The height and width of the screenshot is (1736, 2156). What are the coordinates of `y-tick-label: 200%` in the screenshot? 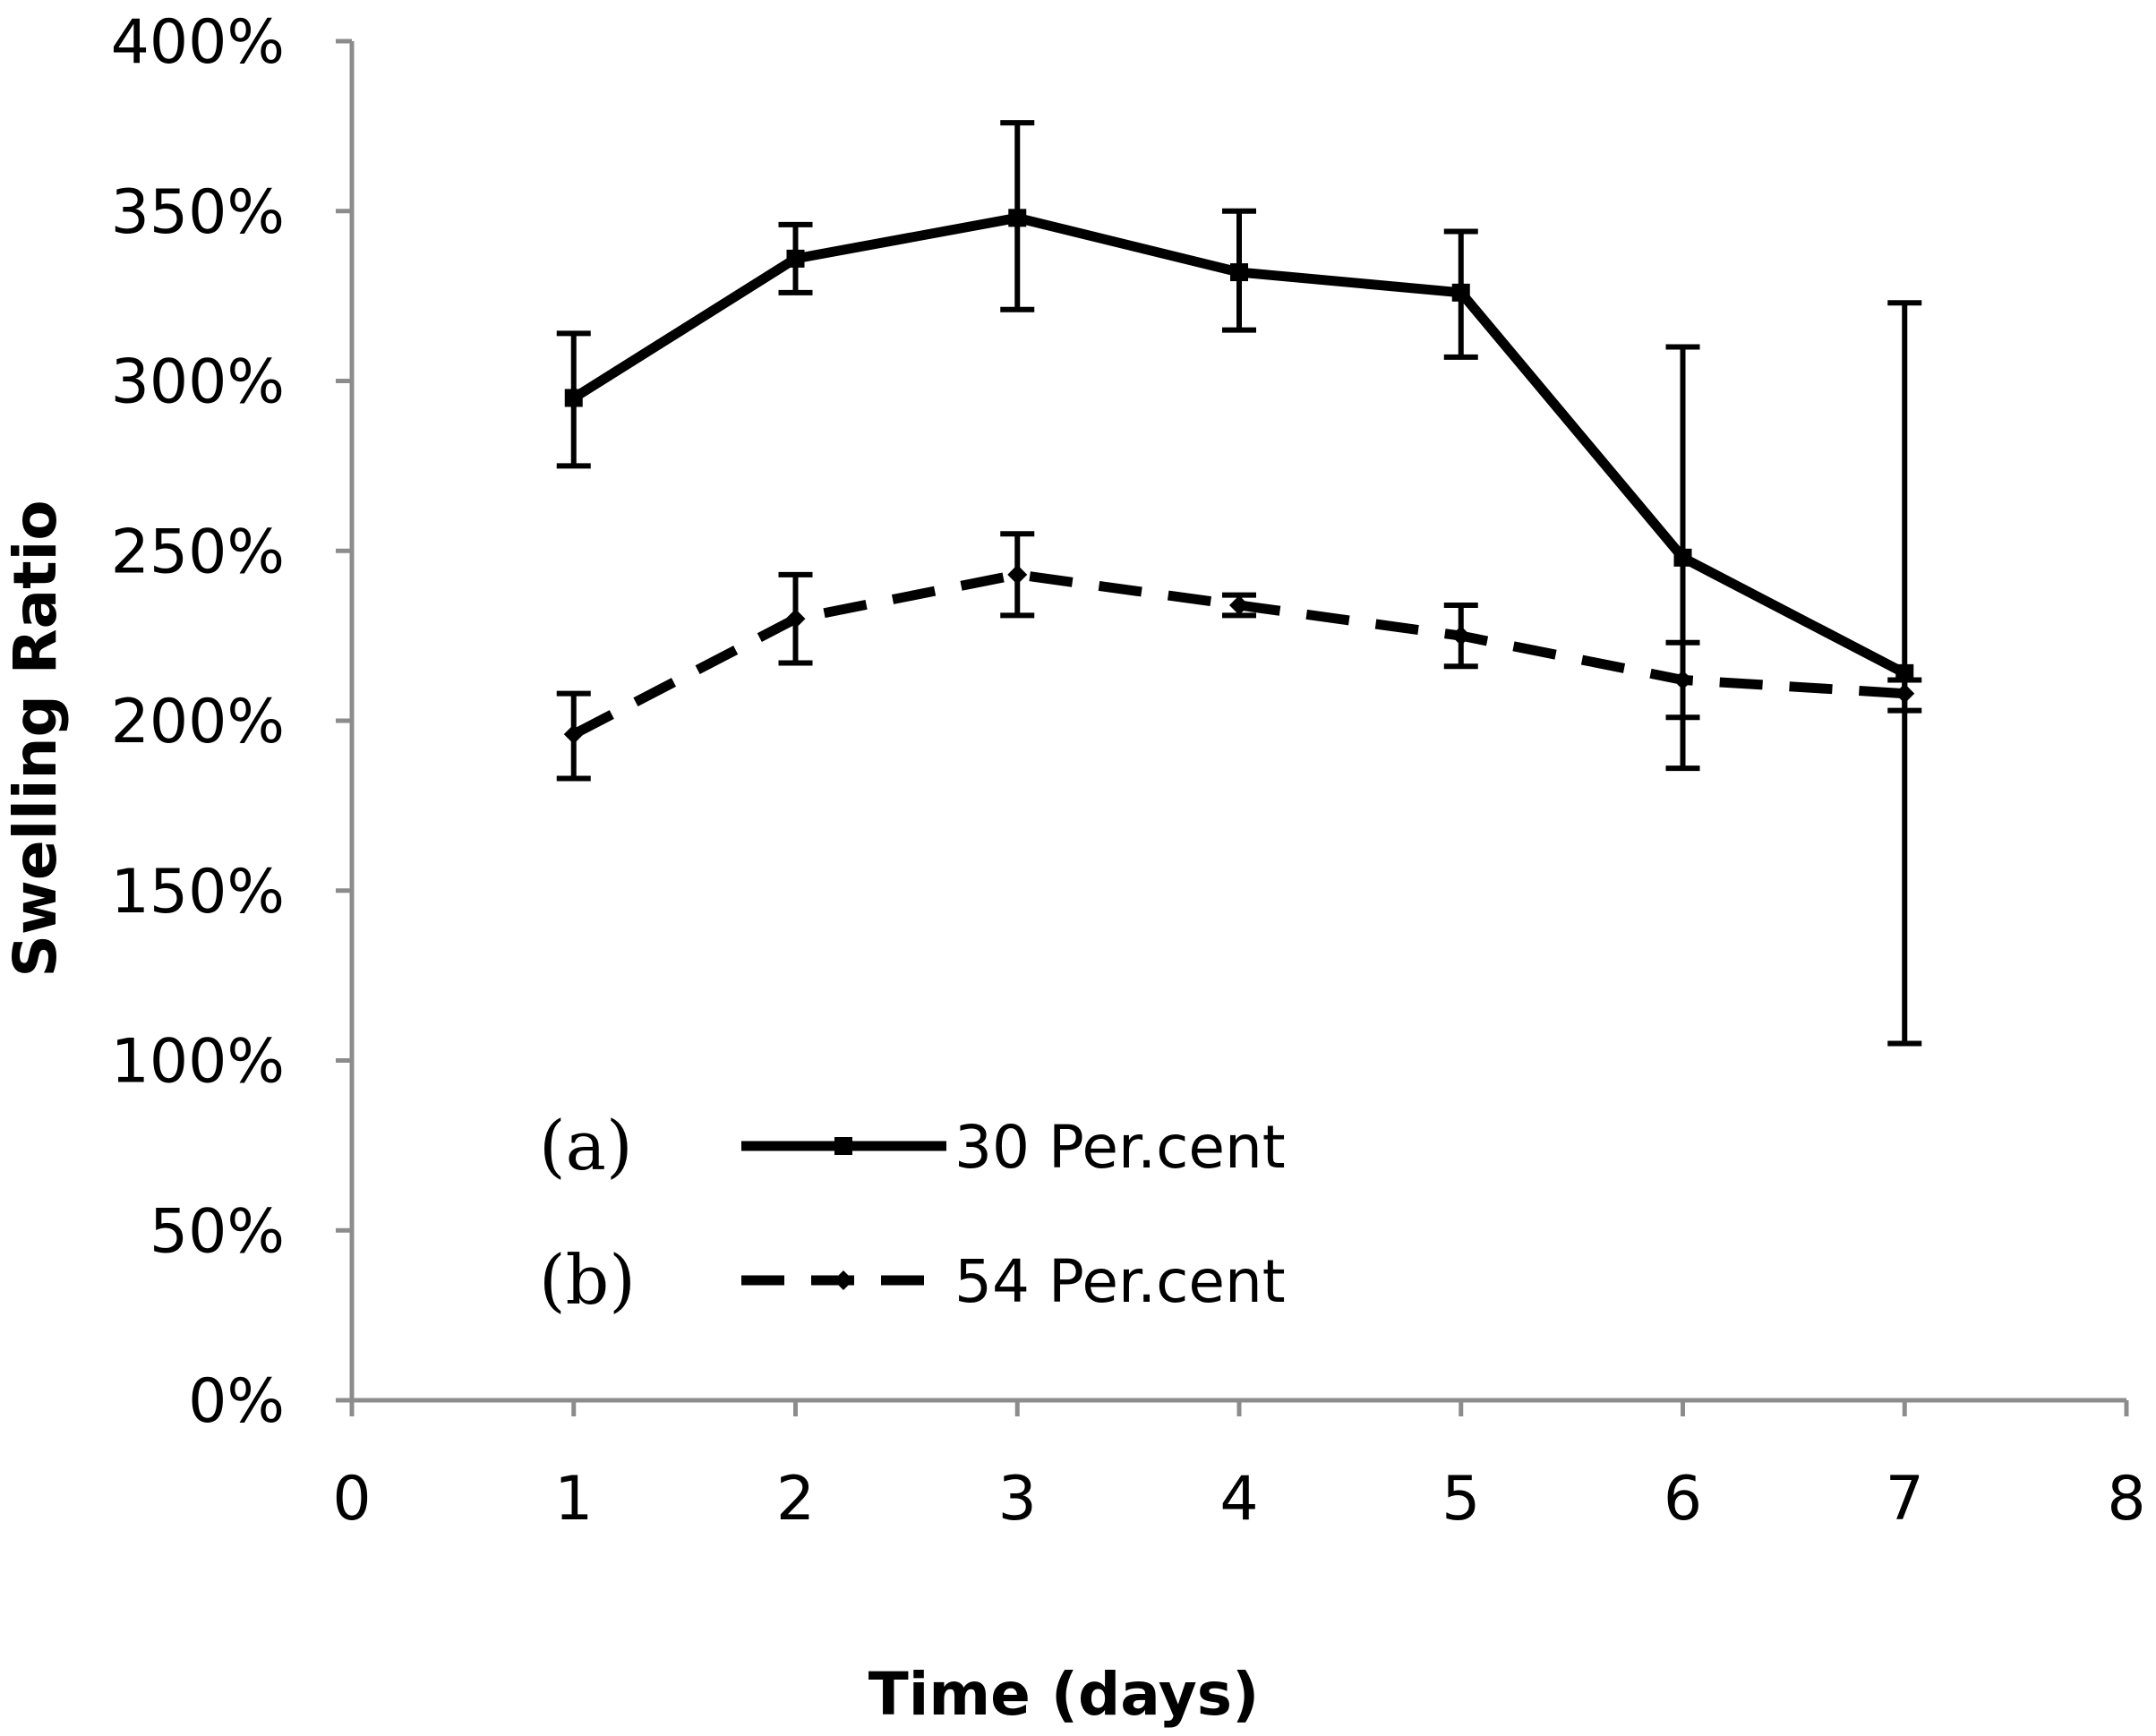 It's located at (198, 722).